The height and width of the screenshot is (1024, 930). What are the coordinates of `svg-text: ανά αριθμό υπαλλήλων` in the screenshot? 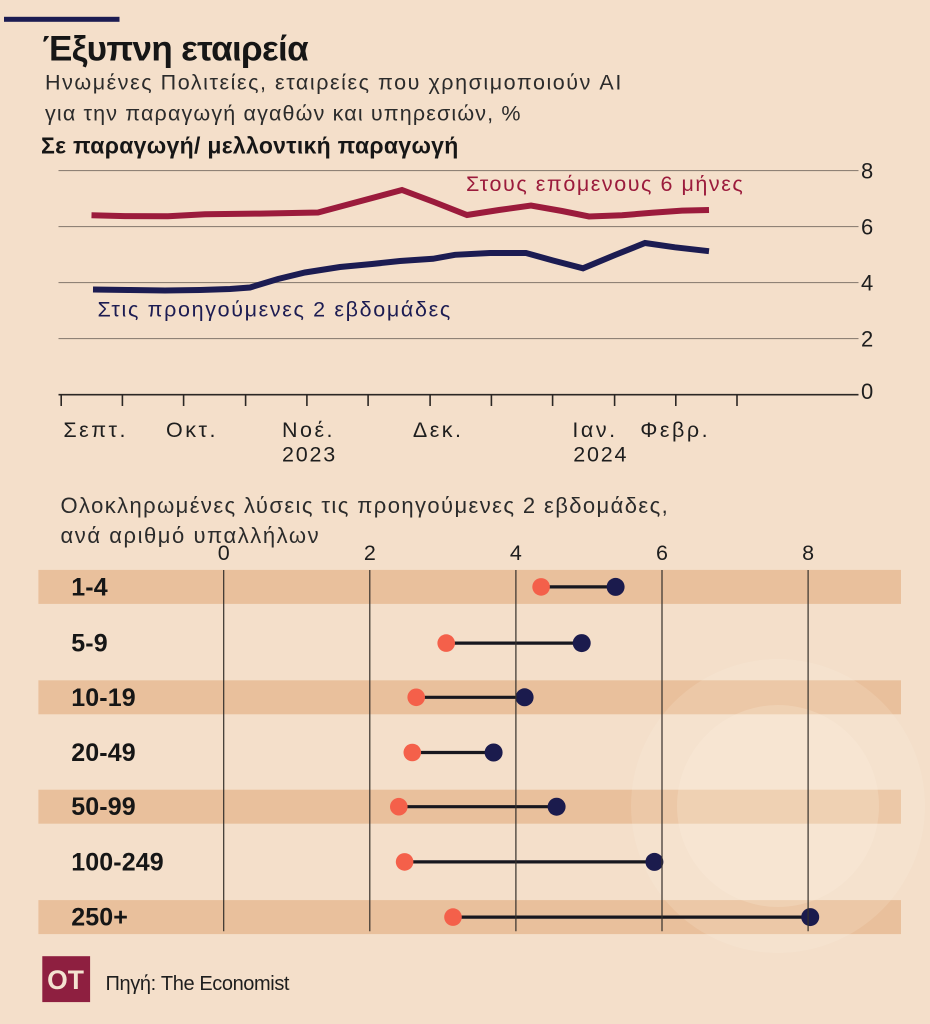 It's located at (191, 535).